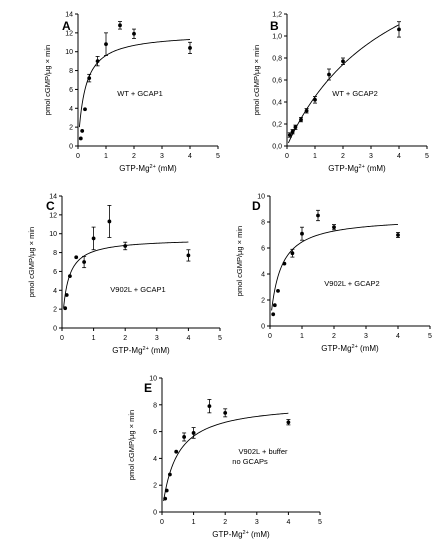 This screenshot has height=550, width=446. What do you see at coordinates (351, 283) in the screenshot?
I see `panel-annotation: V902L + GCAP2` at bounding box center [351, 283].